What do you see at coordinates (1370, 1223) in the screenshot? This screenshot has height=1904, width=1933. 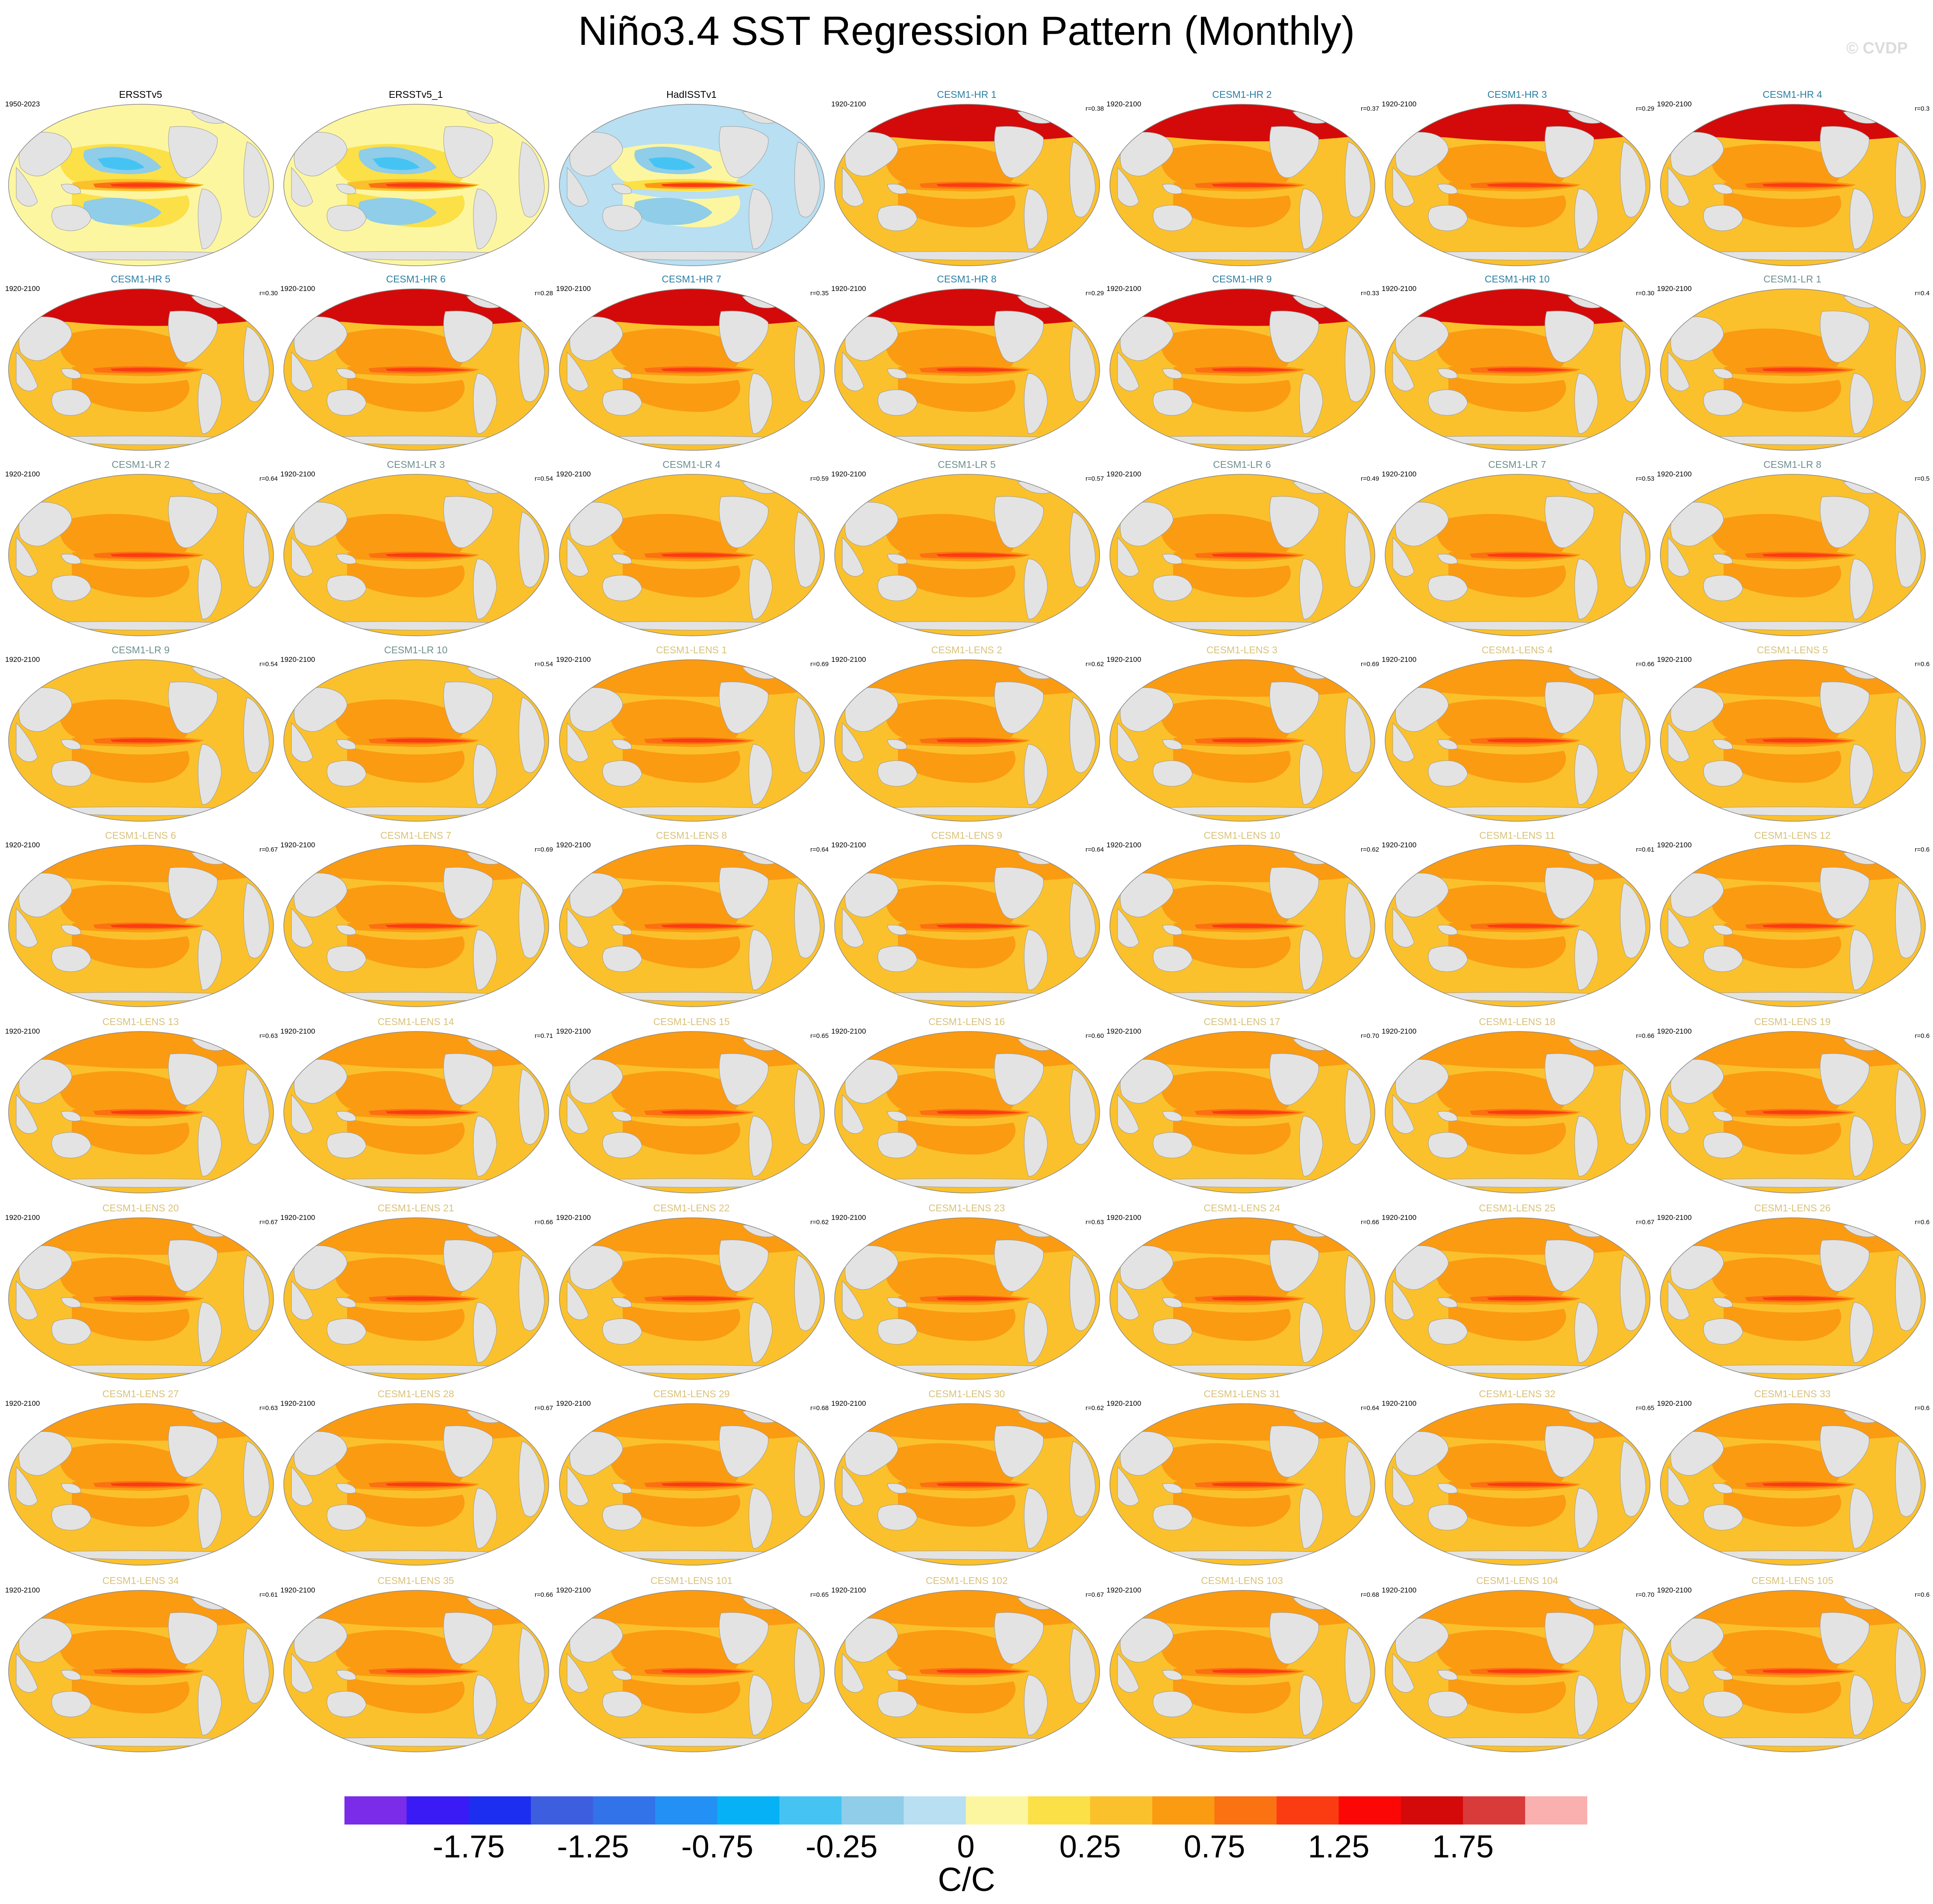 I see `panel-pattern-correlation: r=0.66` at bounding box center [1370, 1223].